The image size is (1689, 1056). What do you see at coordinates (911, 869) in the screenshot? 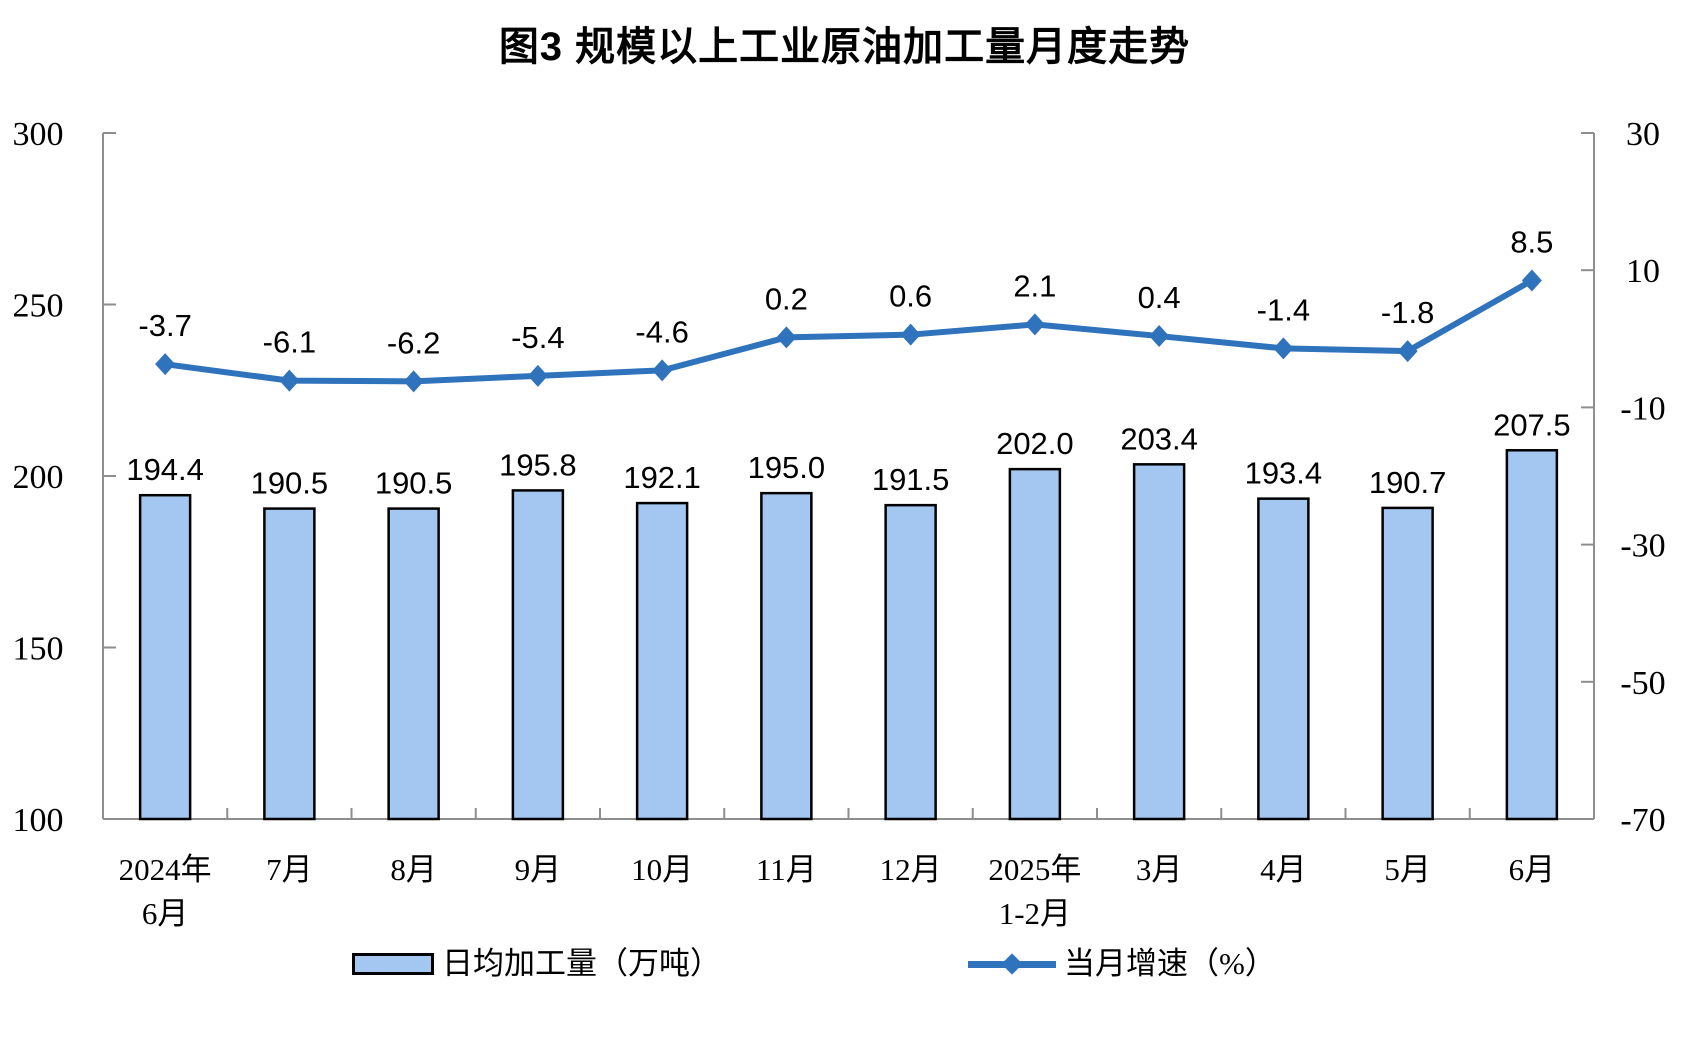
I see `x-category-label: 12月` at bounding box center [911, 869].